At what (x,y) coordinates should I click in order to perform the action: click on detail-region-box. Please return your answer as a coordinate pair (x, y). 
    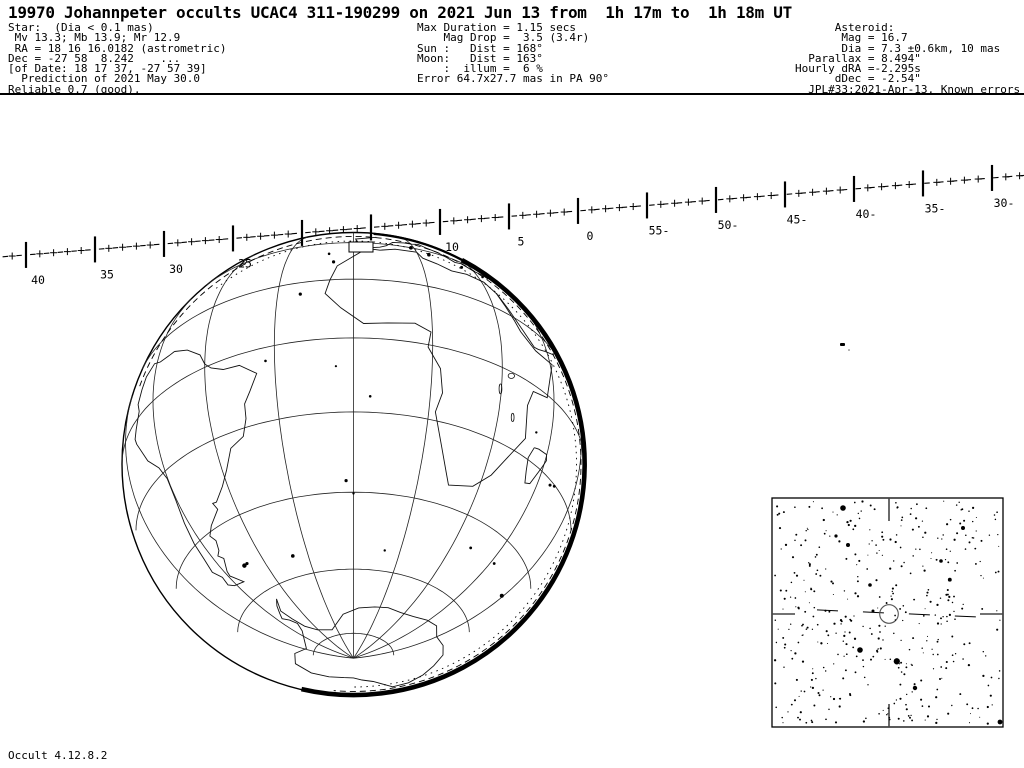
    Looking at the image, I should click on (361, 247).